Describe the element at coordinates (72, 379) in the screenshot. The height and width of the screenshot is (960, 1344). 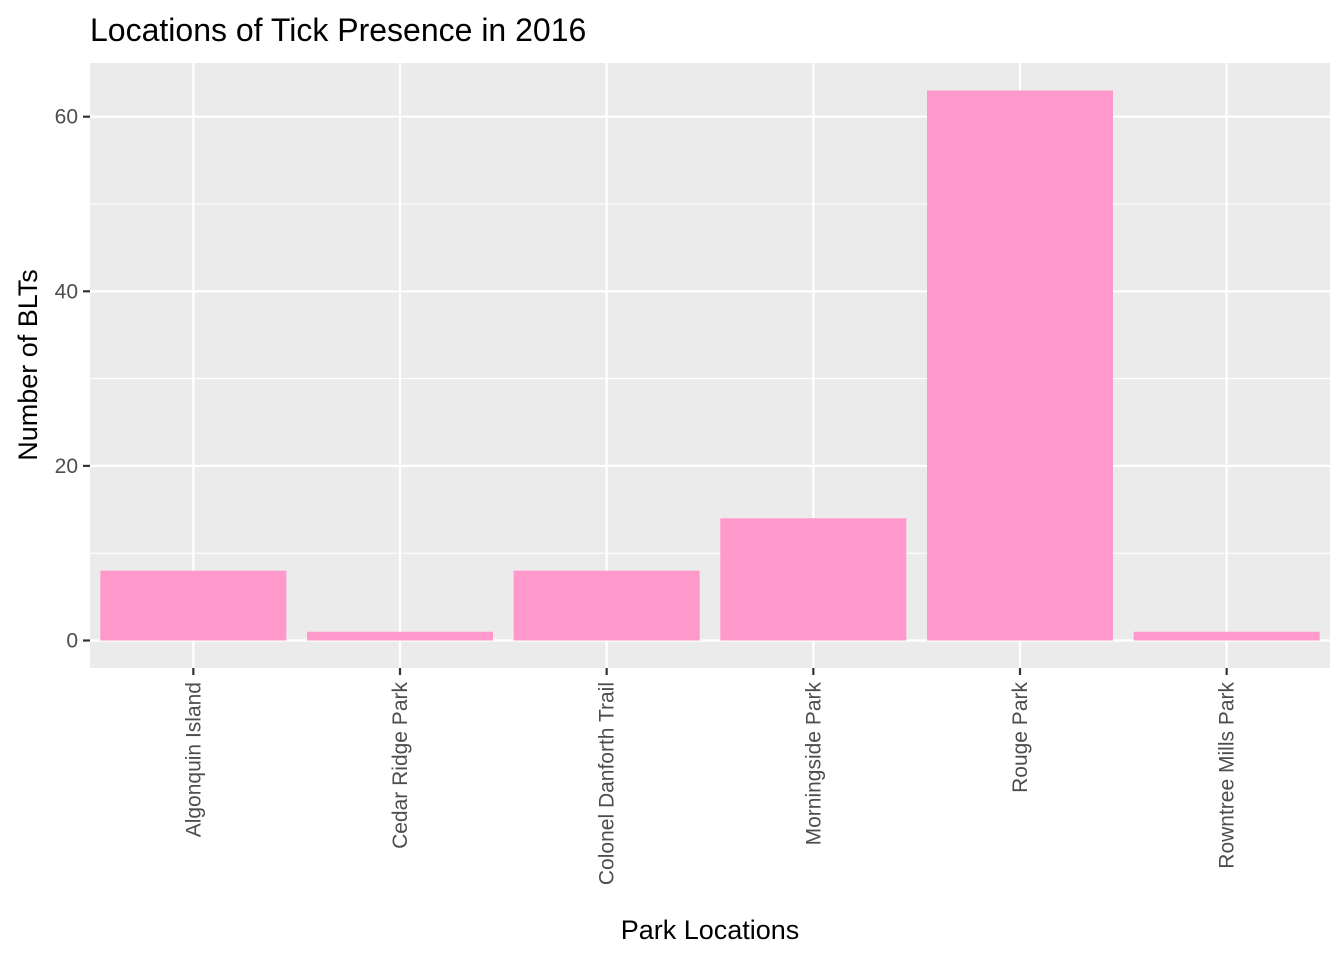
I see `y-axis: 0 20 40 60` at that location.